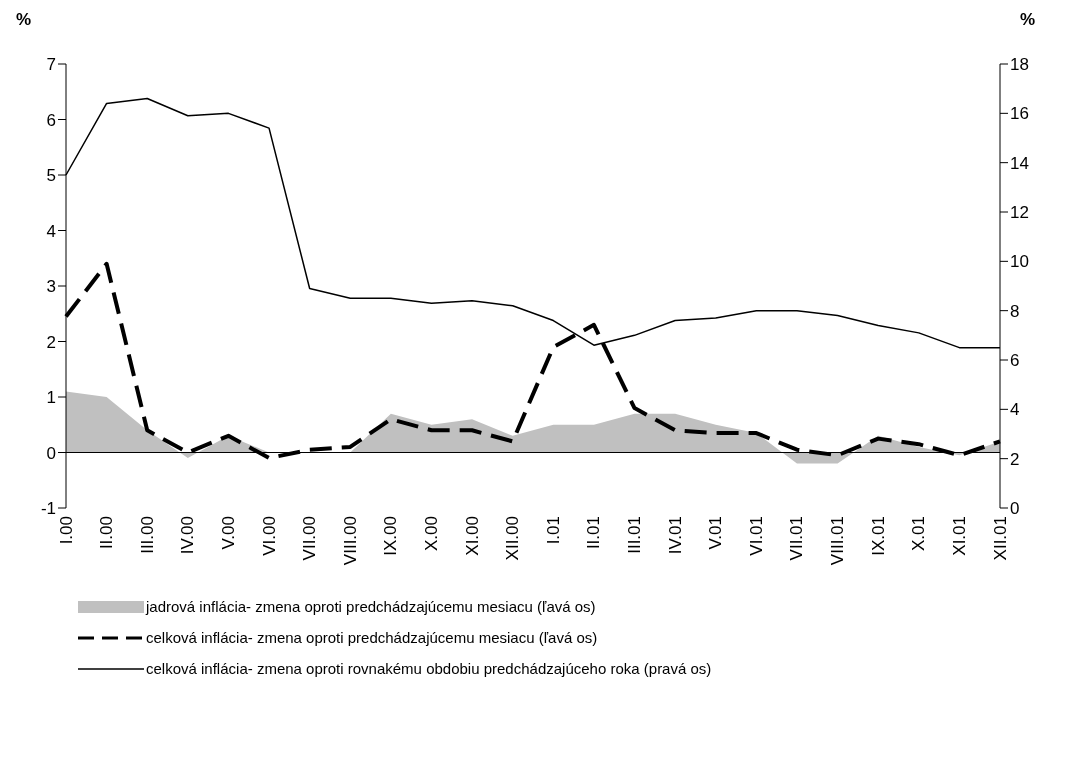 Image resolution: width=1085 pixels, height=776 pixels. Describe the element at coordinates (51, 398) in the screenshot. I see `y-tick-label: 1` at that location.